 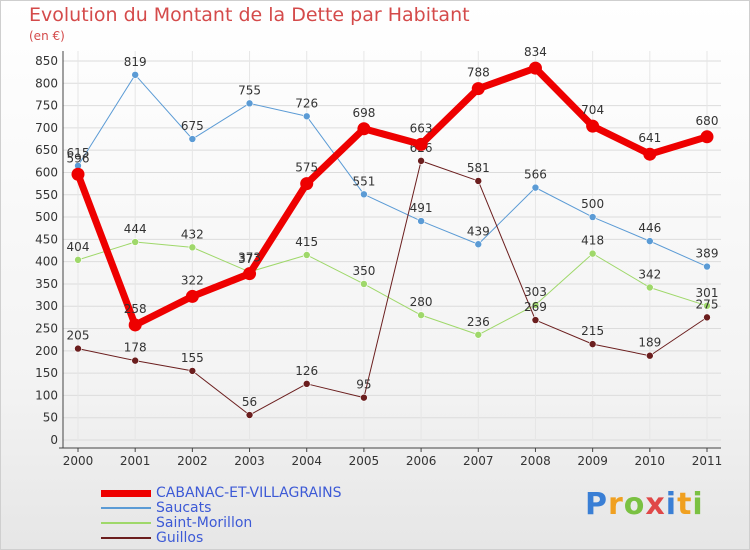 What do you see at coordinates (46, 172) in the screenshot?
I see `y-tick-label: 600` at bounding box center [46, 172].